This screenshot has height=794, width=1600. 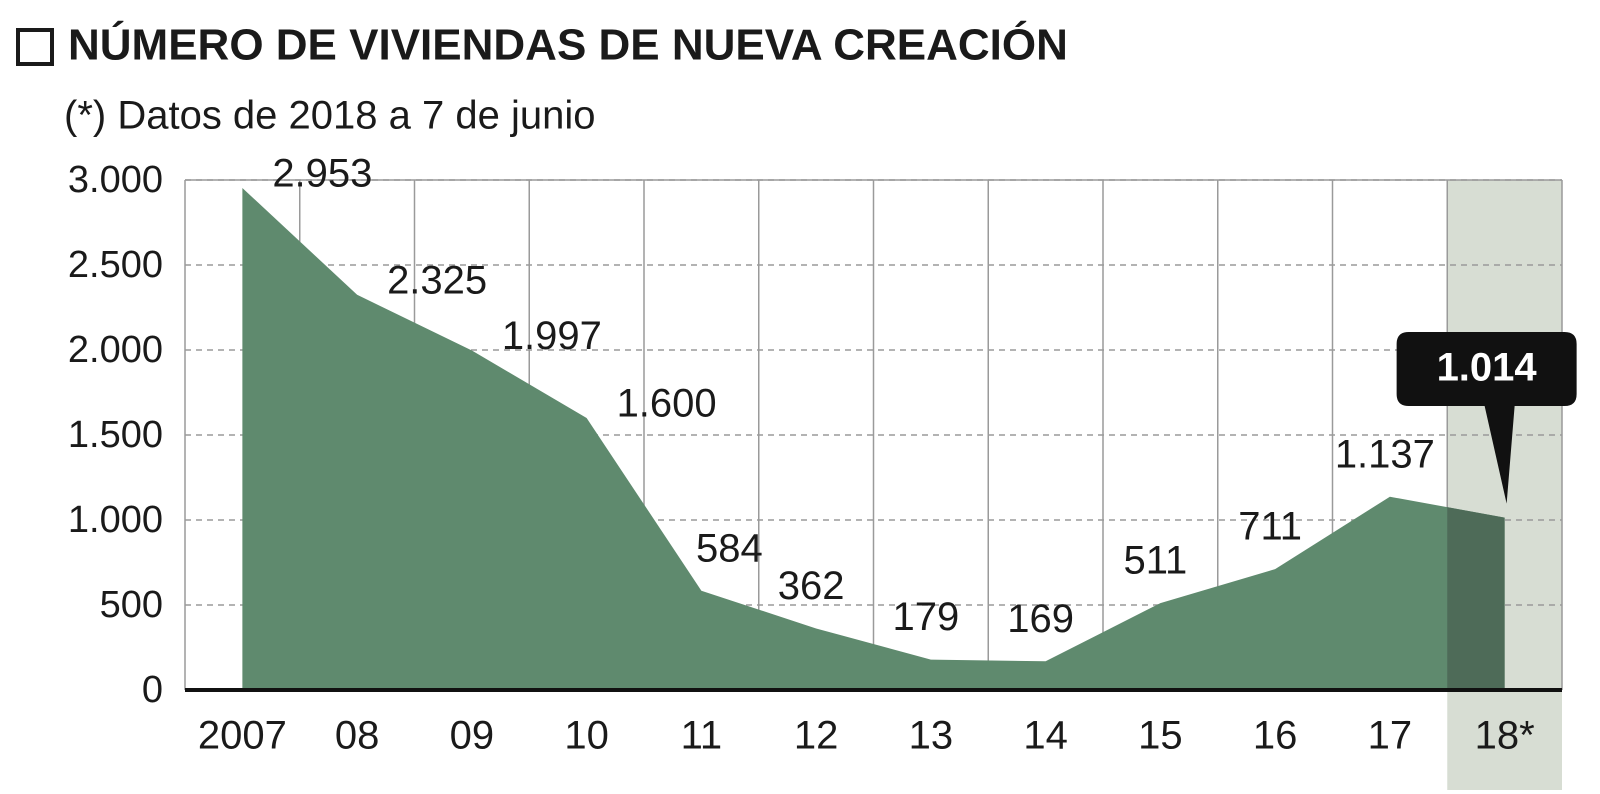 I want to click on x-tick-label: 08, so click(x=357, y=736).